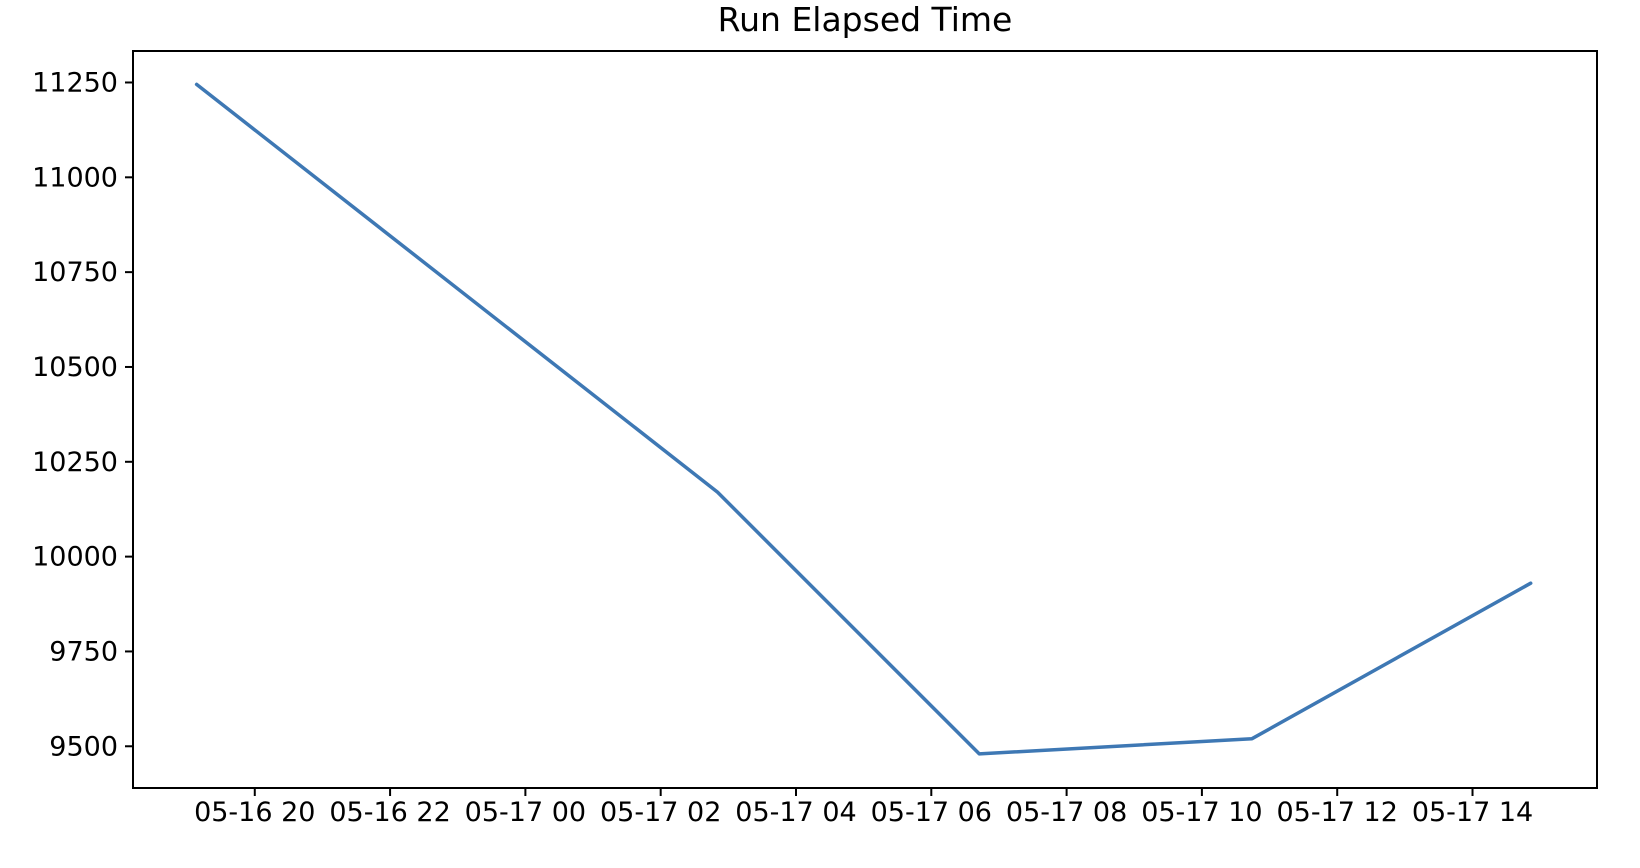 This screenshot has height=868, width=1640. I want to click on y-tick-label: 11000, so click(75, 177).